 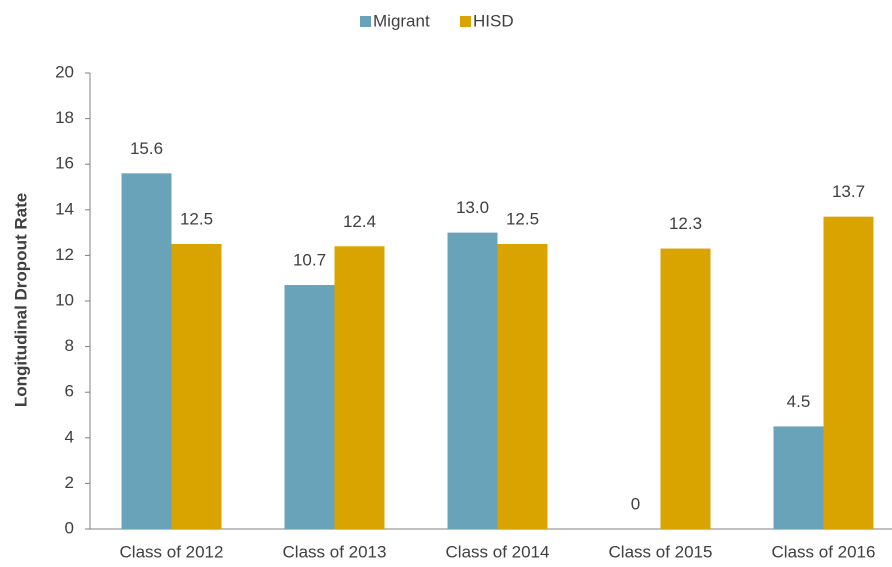 I want to click on value-label: 0, so click(x=635, y=503).